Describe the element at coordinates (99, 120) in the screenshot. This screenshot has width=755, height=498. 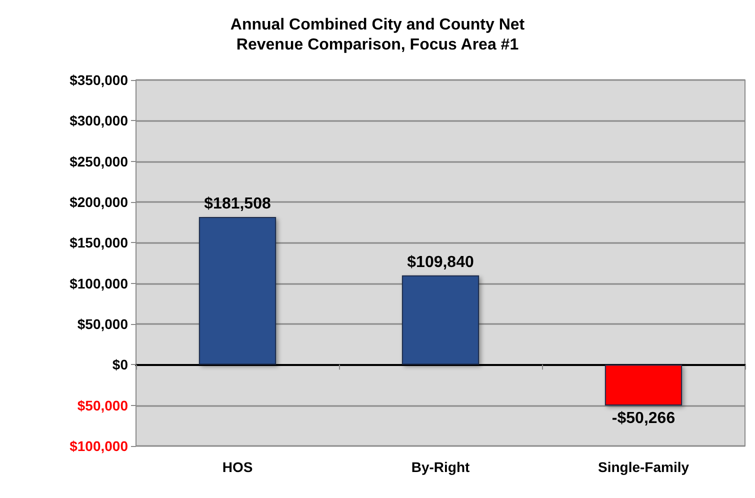
I see `y-tick-label: $300,000` at that location.